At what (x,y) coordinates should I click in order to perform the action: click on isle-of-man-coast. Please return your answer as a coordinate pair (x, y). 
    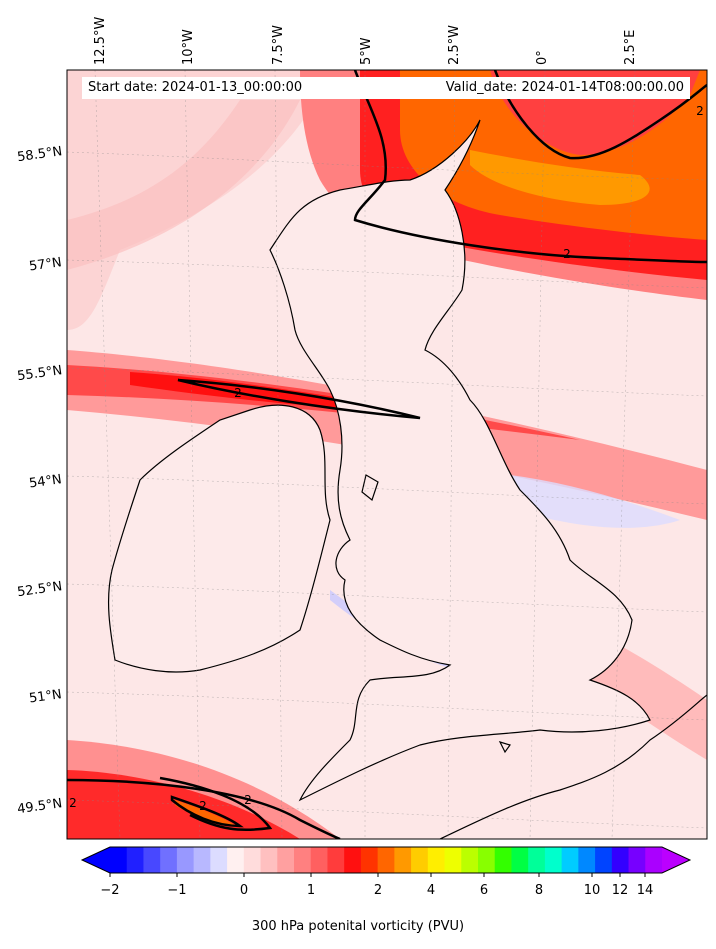
    Looking at the image, I should click on (370, 488).